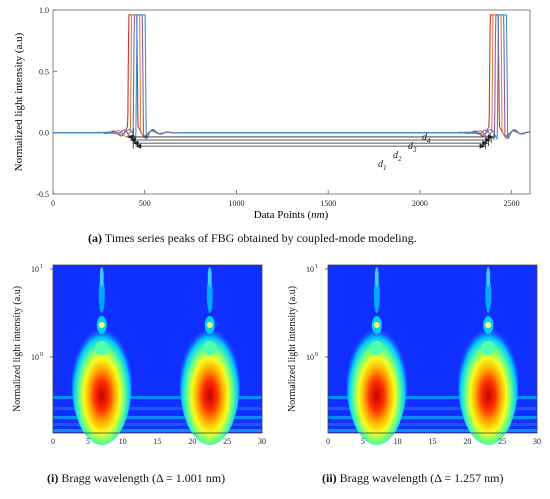 This screenshot has width=550, height=499. What do you see at coordinates (432, 349) in the screenshot?
I see `chart-ii-frame` at bounding box center [432, 349].